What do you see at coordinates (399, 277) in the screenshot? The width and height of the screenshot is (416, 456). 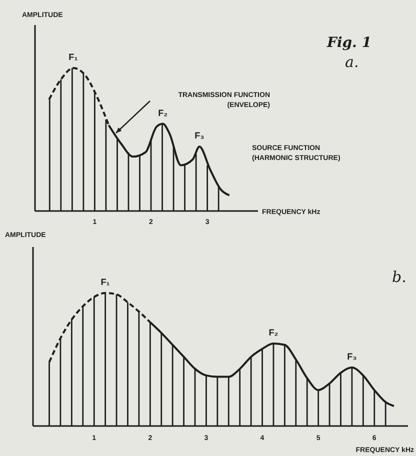 I see `chart-title: b.` at bounding box center [399, 277].